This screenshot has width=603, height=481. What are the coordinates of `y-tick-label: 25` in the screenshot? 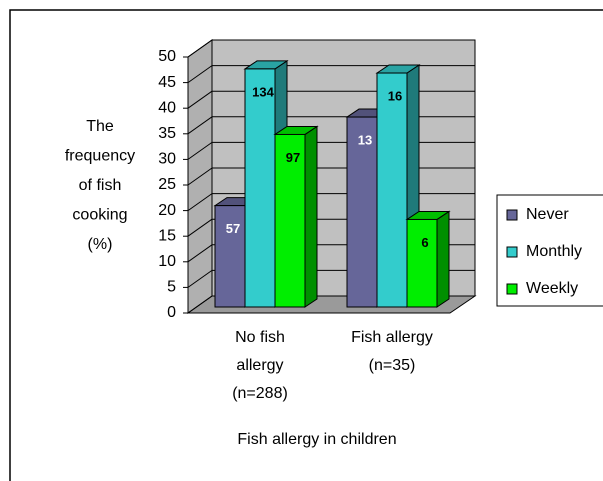 It's located at (167, 184).